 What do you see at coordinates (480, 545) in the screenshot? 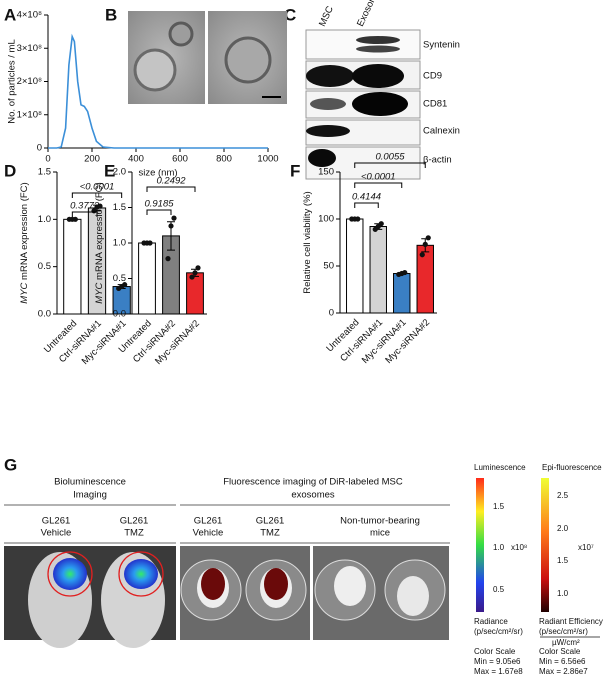
I see `luminescence-colorbar` at bounding box center [480, 545].